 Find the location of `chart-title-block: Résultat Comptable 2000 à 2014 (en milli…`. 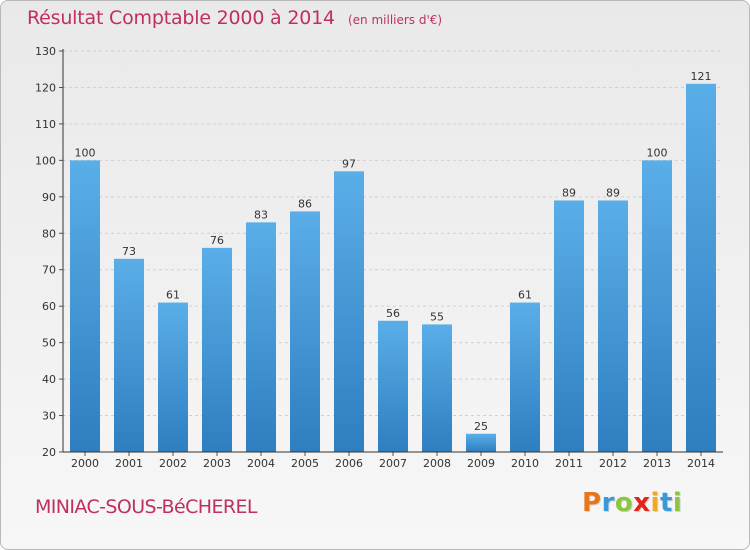

chart-title-block: Résultat Comptable 2000 à 2014 (en milli… is located at coordinates (234, 18).